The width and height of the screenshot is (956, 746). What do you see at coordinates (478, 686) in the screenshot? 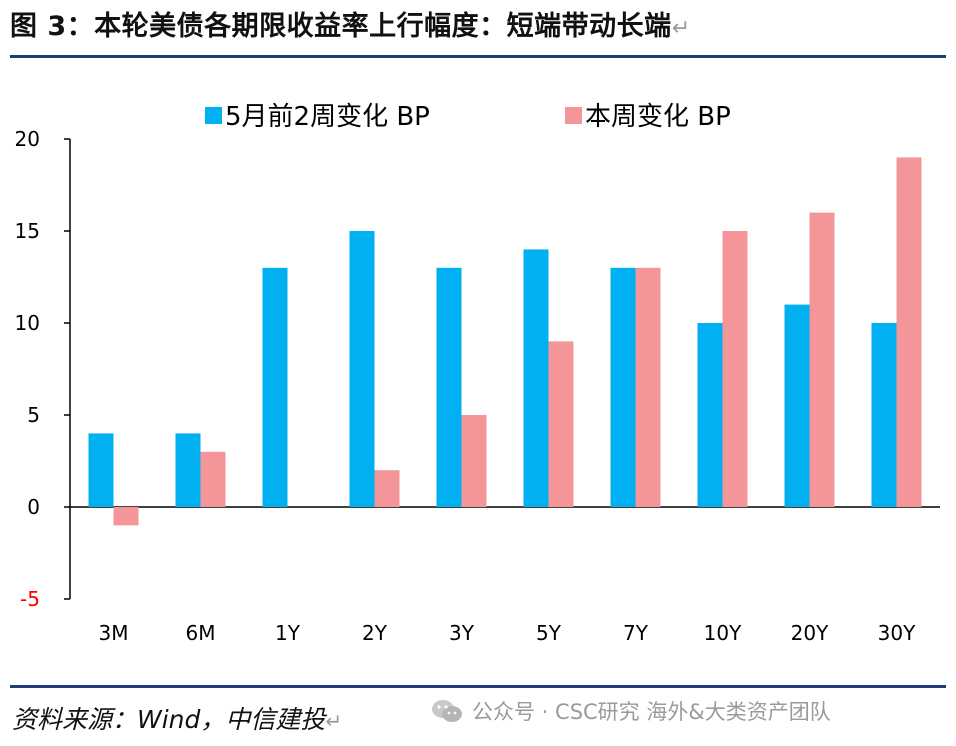
I see `source-rule` at bounding box center [478, 686].